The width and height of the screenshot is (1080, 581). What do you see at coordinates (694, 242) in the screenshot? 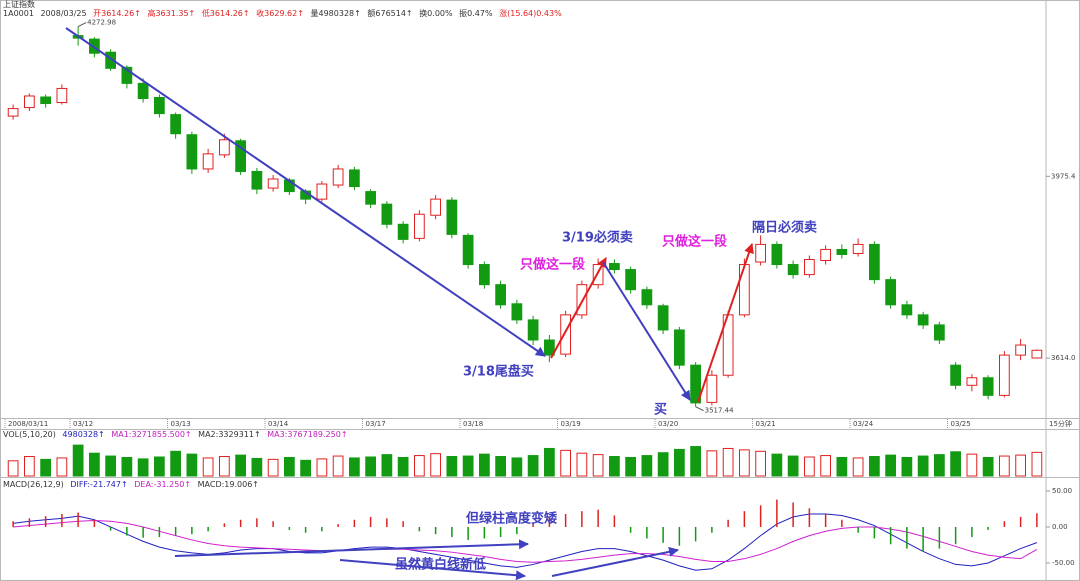
I see `annotation: 只做这一段` at bounding box center [694, 242].